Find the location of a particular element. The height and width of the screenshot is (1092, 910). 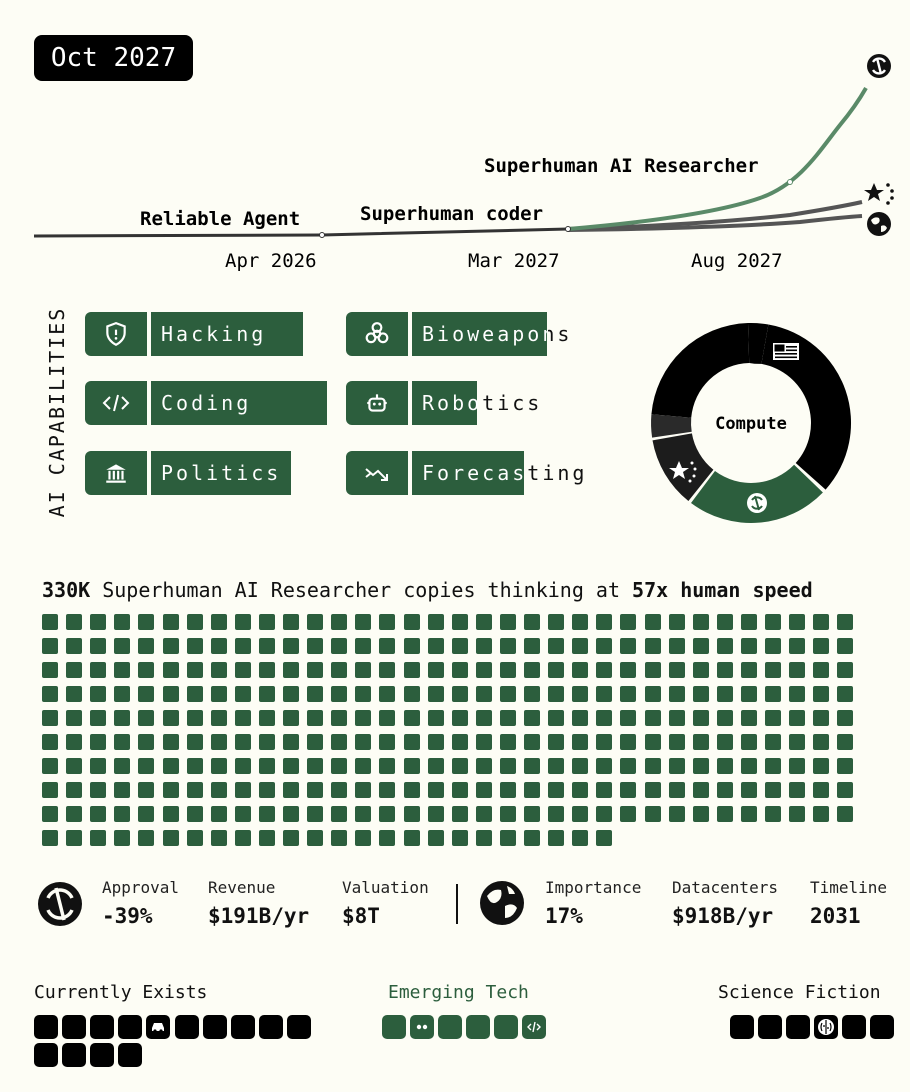

timeline-label: Timeline is located at coordinates (849, 887).